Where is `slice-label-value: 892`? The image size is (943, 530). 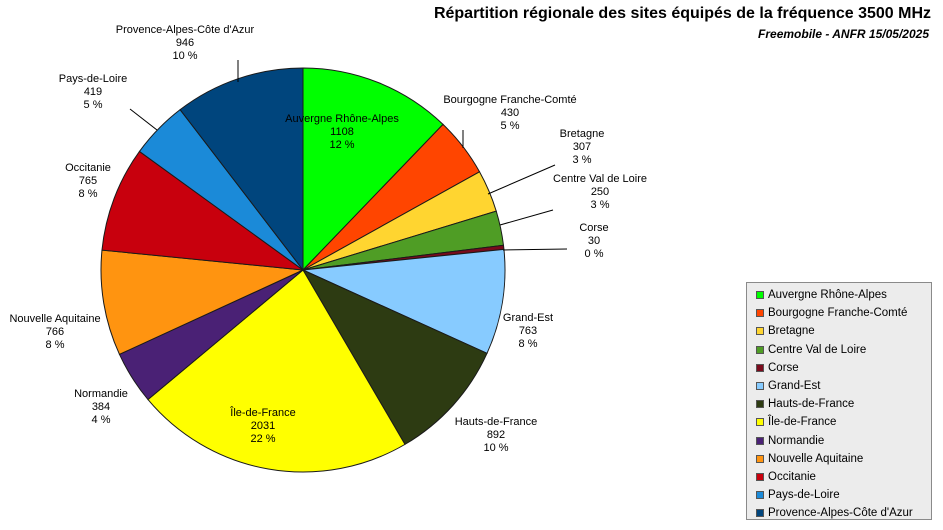
slice-label-value: 892 is located at coordinates (496, 435).